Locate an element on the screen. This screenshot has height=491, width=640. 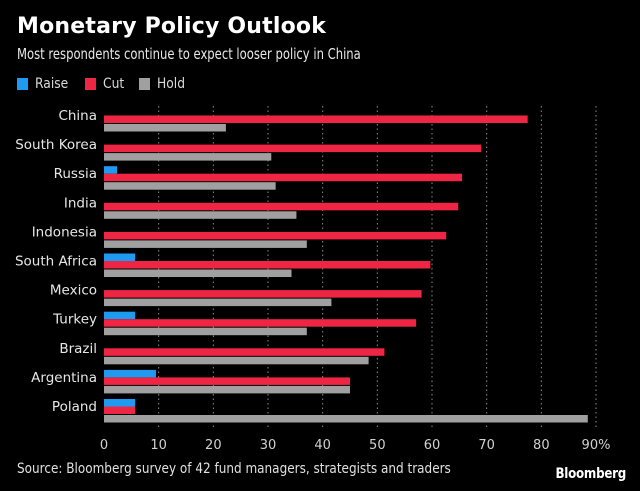
legend-swatch-cut is located at coordinates (90, 84).